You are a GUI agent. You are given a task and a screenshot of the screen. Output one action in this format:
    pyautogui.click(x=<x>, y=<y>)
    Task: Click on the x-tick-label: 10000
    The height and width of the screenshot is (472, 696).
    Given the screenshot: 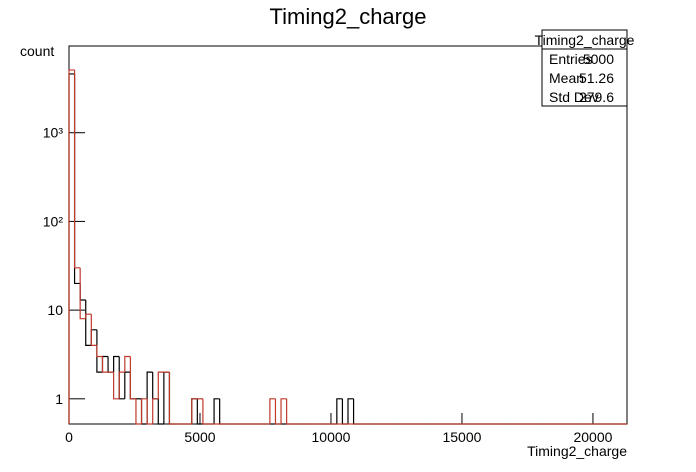 What is the action you would take?
    pyautogui.click(x=331, y=437)
    